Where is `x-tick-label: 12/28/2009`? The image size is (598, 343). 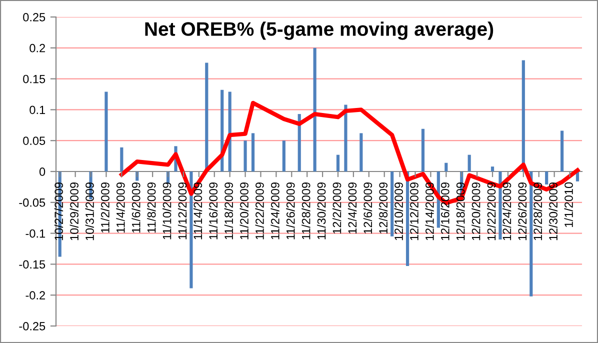
x-tick-label: 12/28/2009 is located at coordinates (537, 211).